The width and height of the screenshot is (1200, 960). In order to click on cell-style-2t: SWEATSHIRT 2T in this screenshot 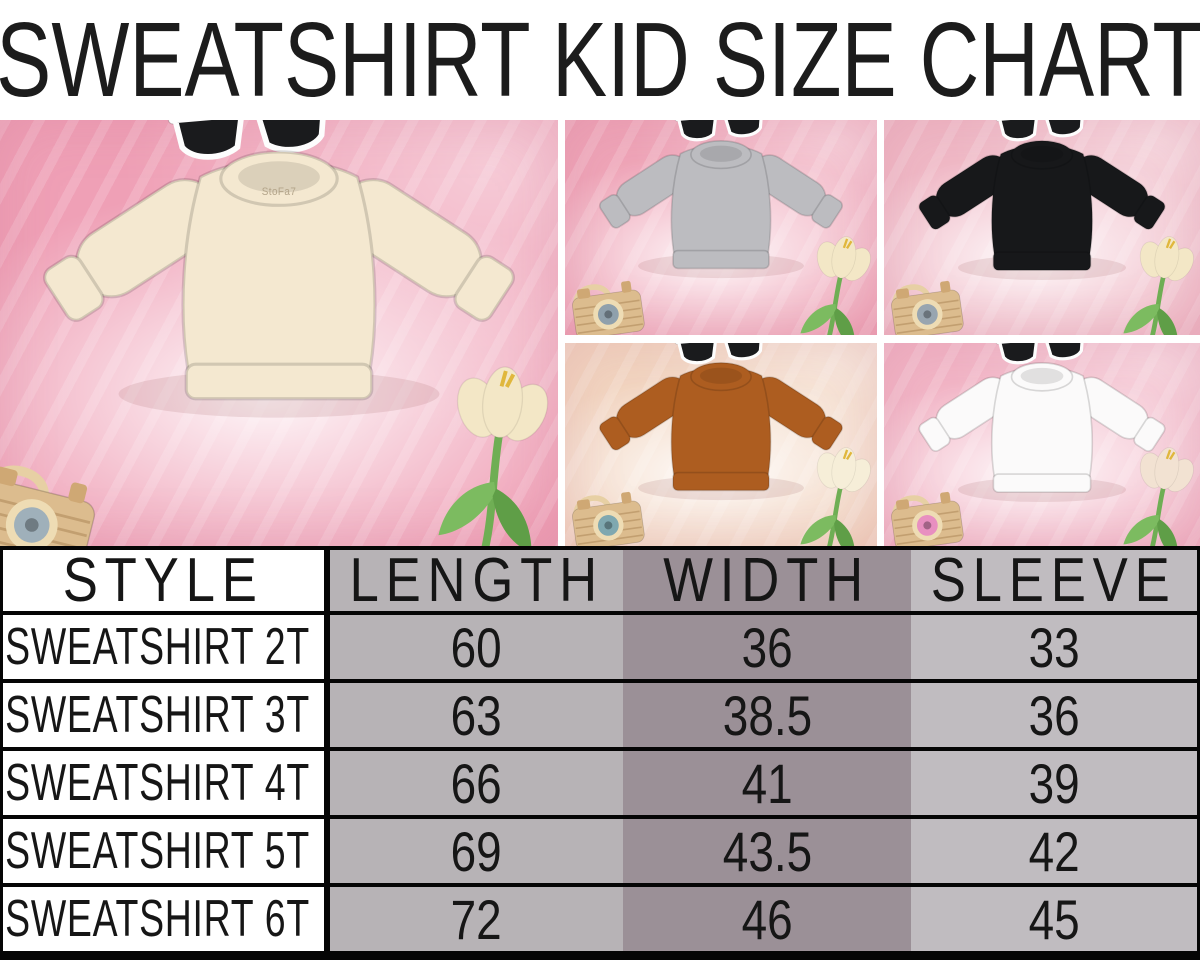, I will do `click(166, 647)`.